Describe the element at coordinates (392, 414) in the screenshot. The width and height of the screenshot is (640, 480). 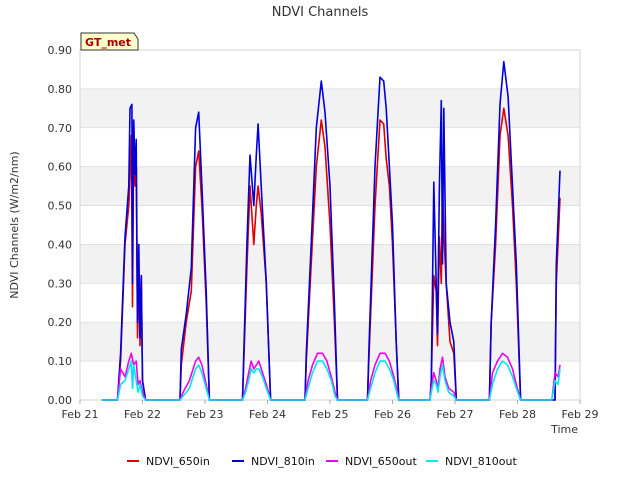
I see `x-tick-label: Feb 26` at that location.